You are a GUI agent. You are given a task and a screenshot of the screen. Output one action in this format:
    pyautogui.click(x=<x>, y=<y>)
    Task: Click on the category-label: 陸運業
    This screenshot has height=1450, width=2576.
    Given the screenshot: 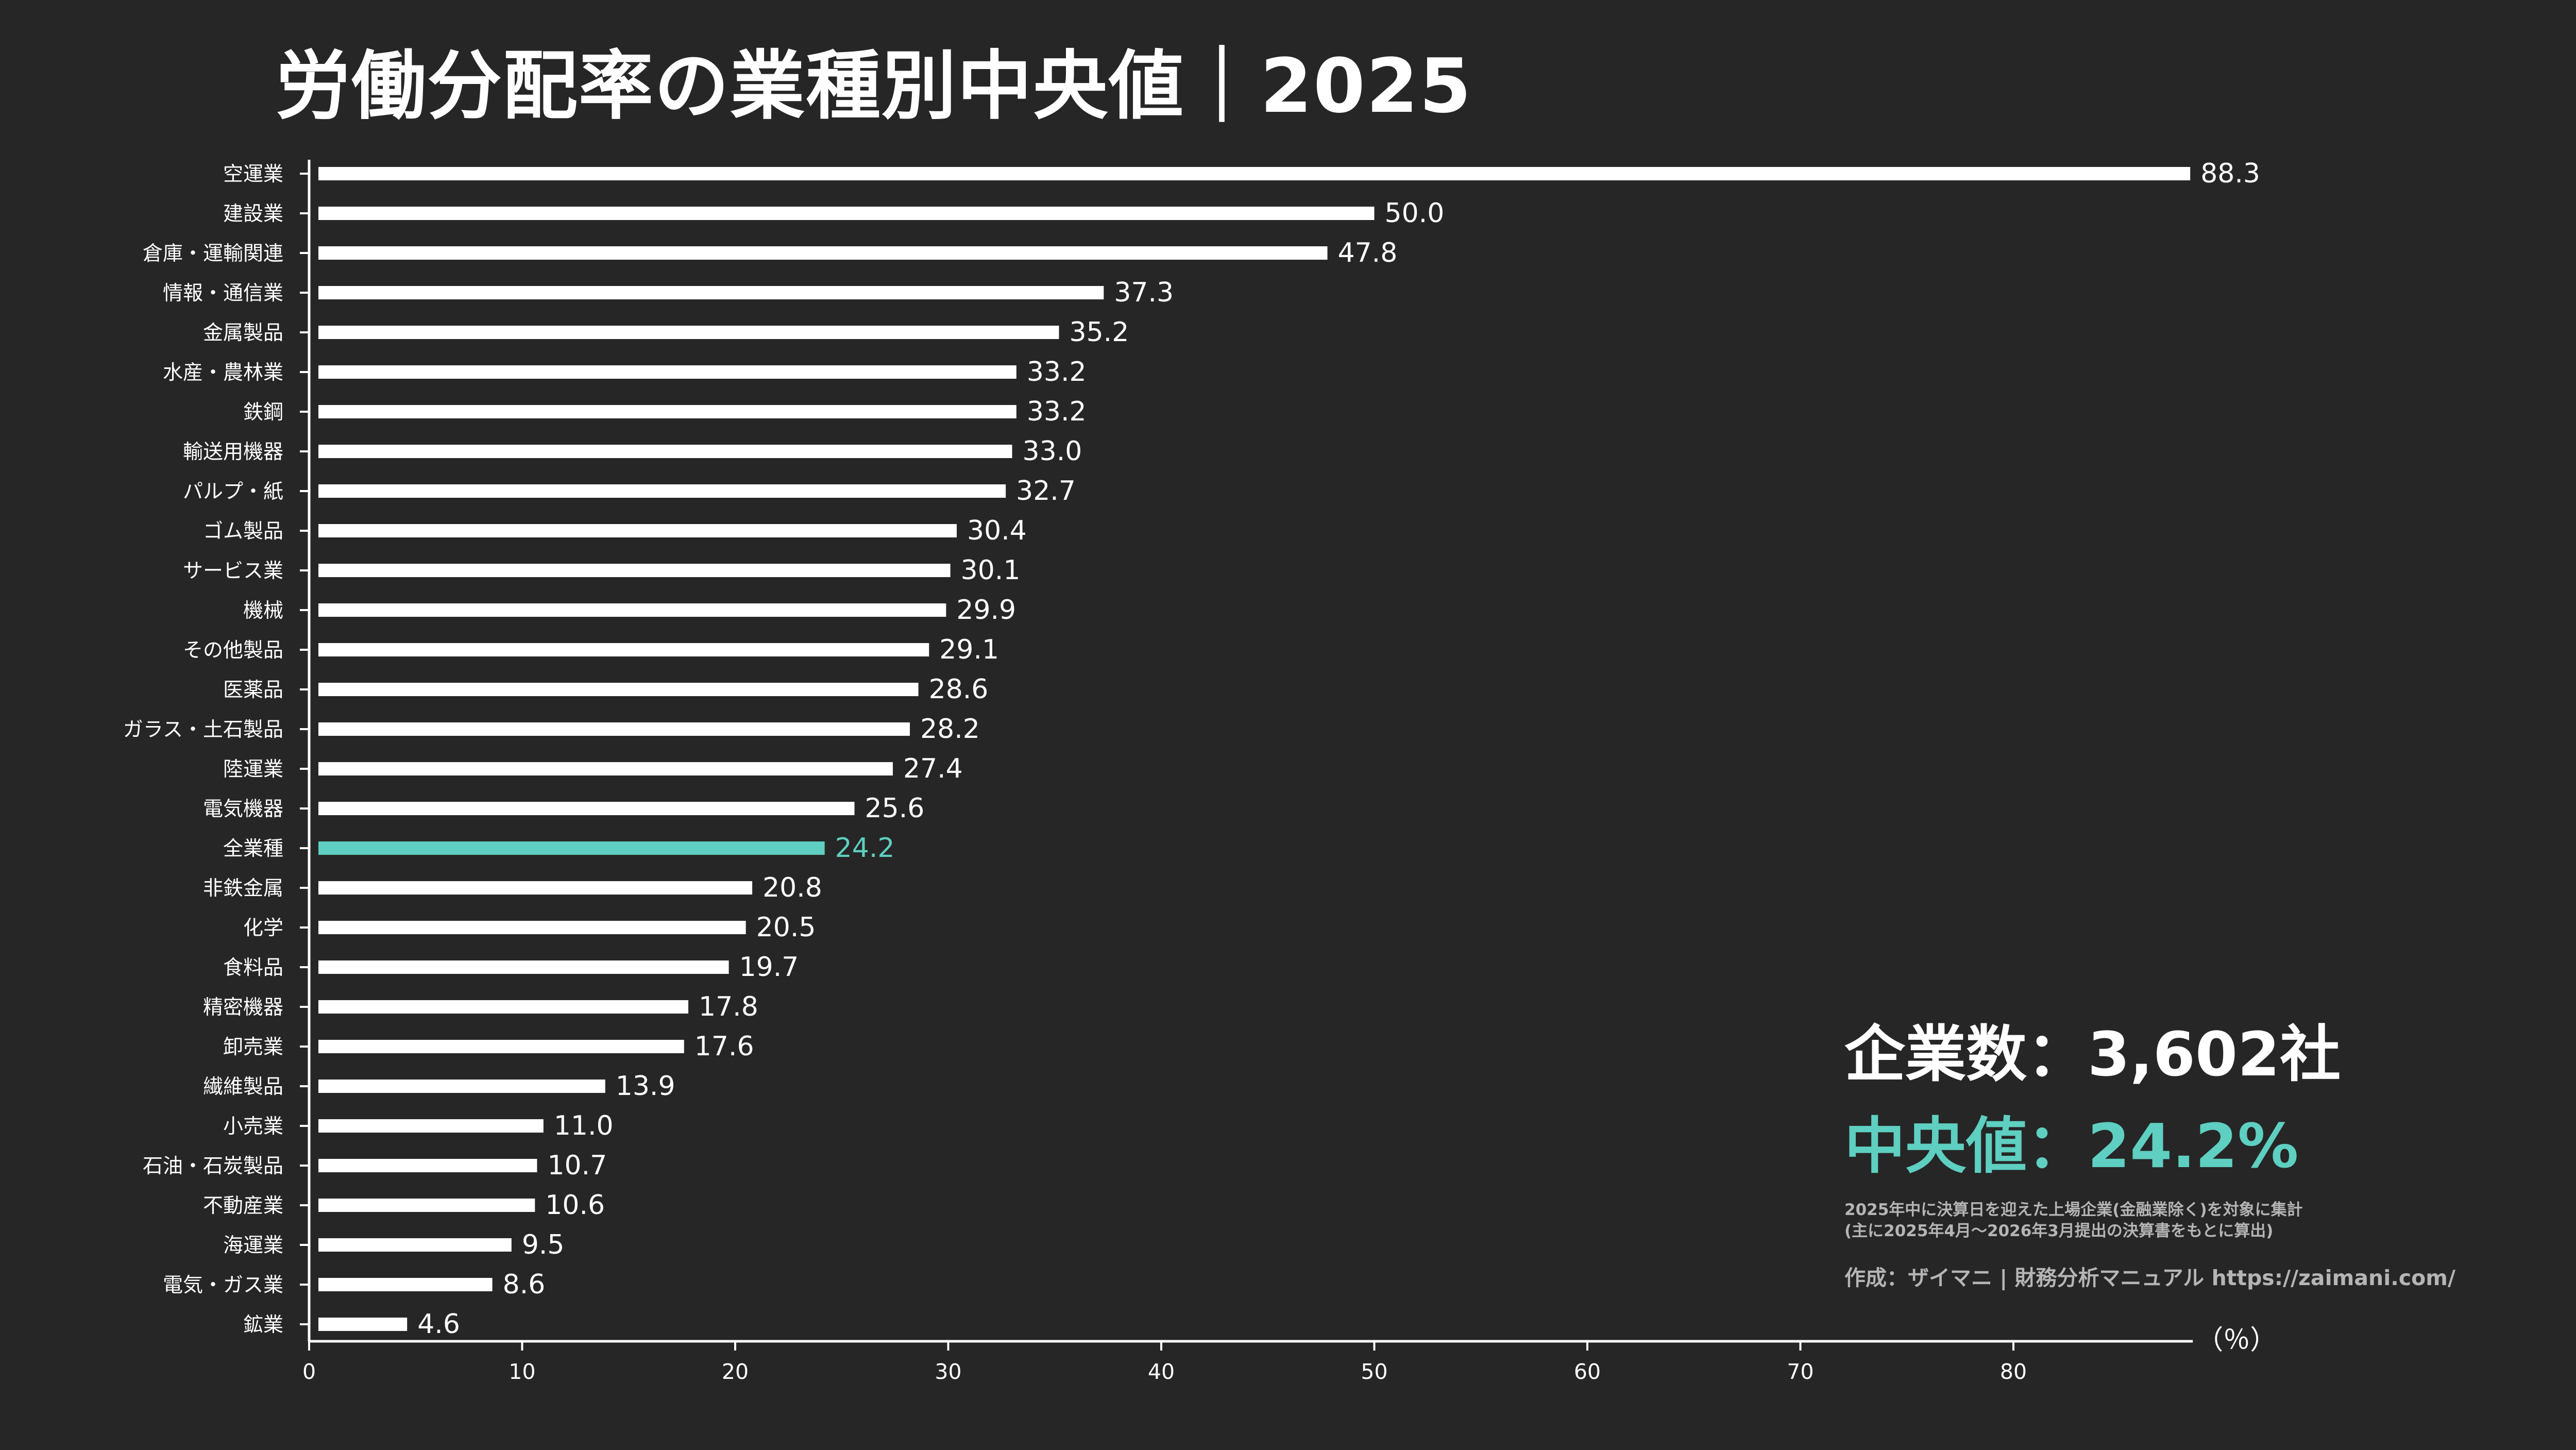 What is the action you would take?
    pyautogui.click(x=253, y=769)
    